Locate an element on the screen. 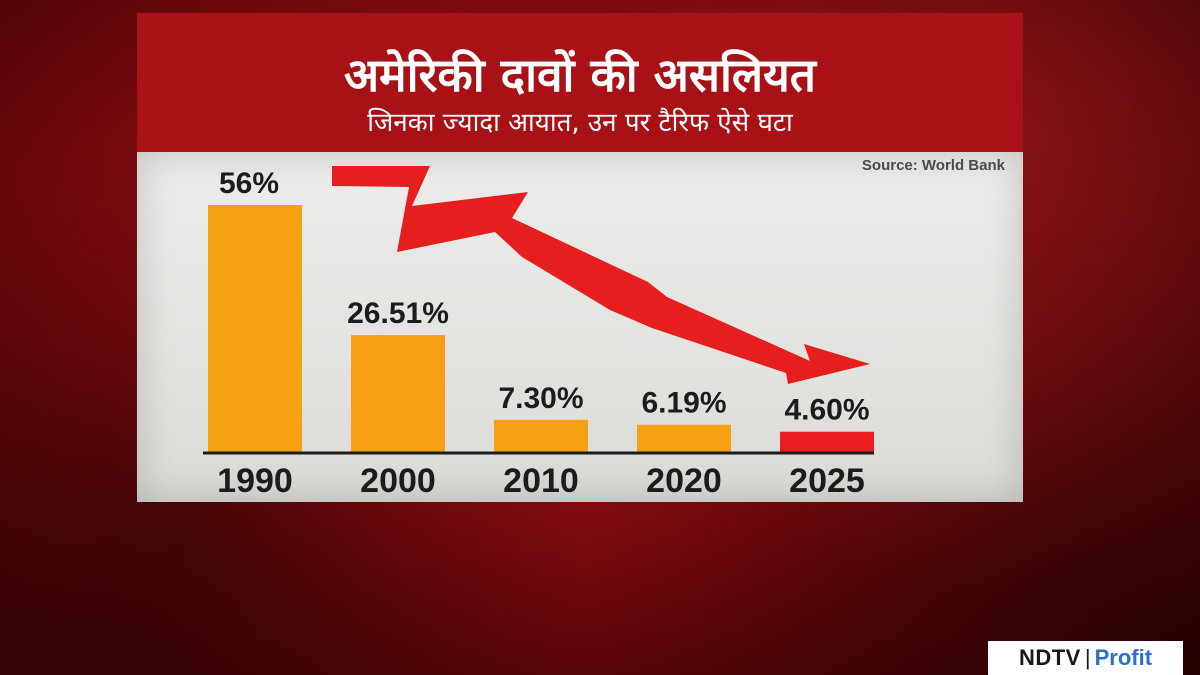  data-label-2025: 4.60% is located at coordinates (826, 410).